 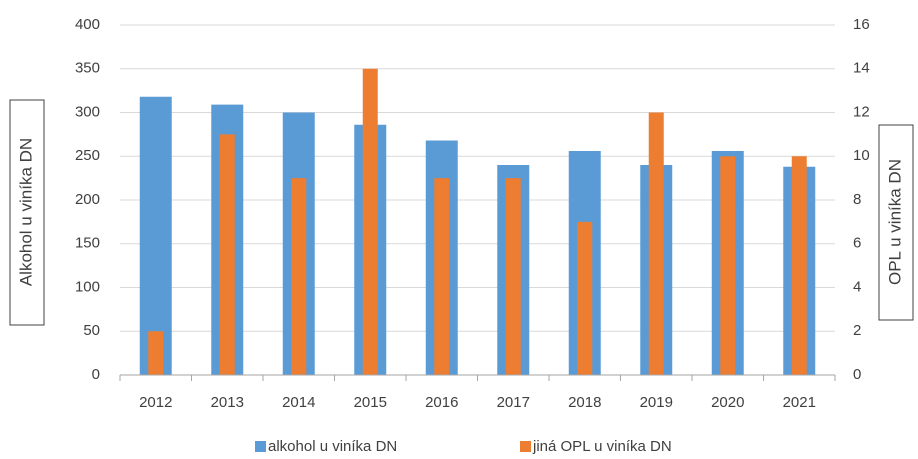 I want to click on y2-tick-label: 14, so click(x=861, y=68).